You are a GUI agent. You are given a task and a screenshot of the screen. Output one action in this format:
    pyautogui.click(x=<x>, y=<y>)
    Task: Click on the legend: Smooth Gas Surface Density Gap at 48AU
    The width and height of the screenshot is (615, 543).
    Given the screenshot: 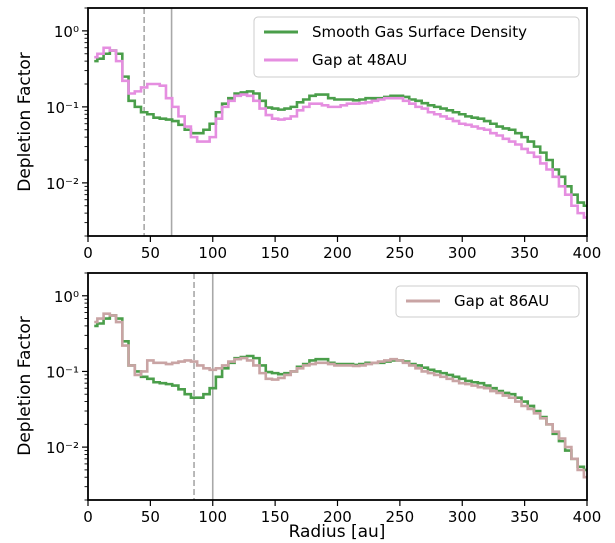 What is the action you would take?
    pyautogui.click(x=416, y=47)
    